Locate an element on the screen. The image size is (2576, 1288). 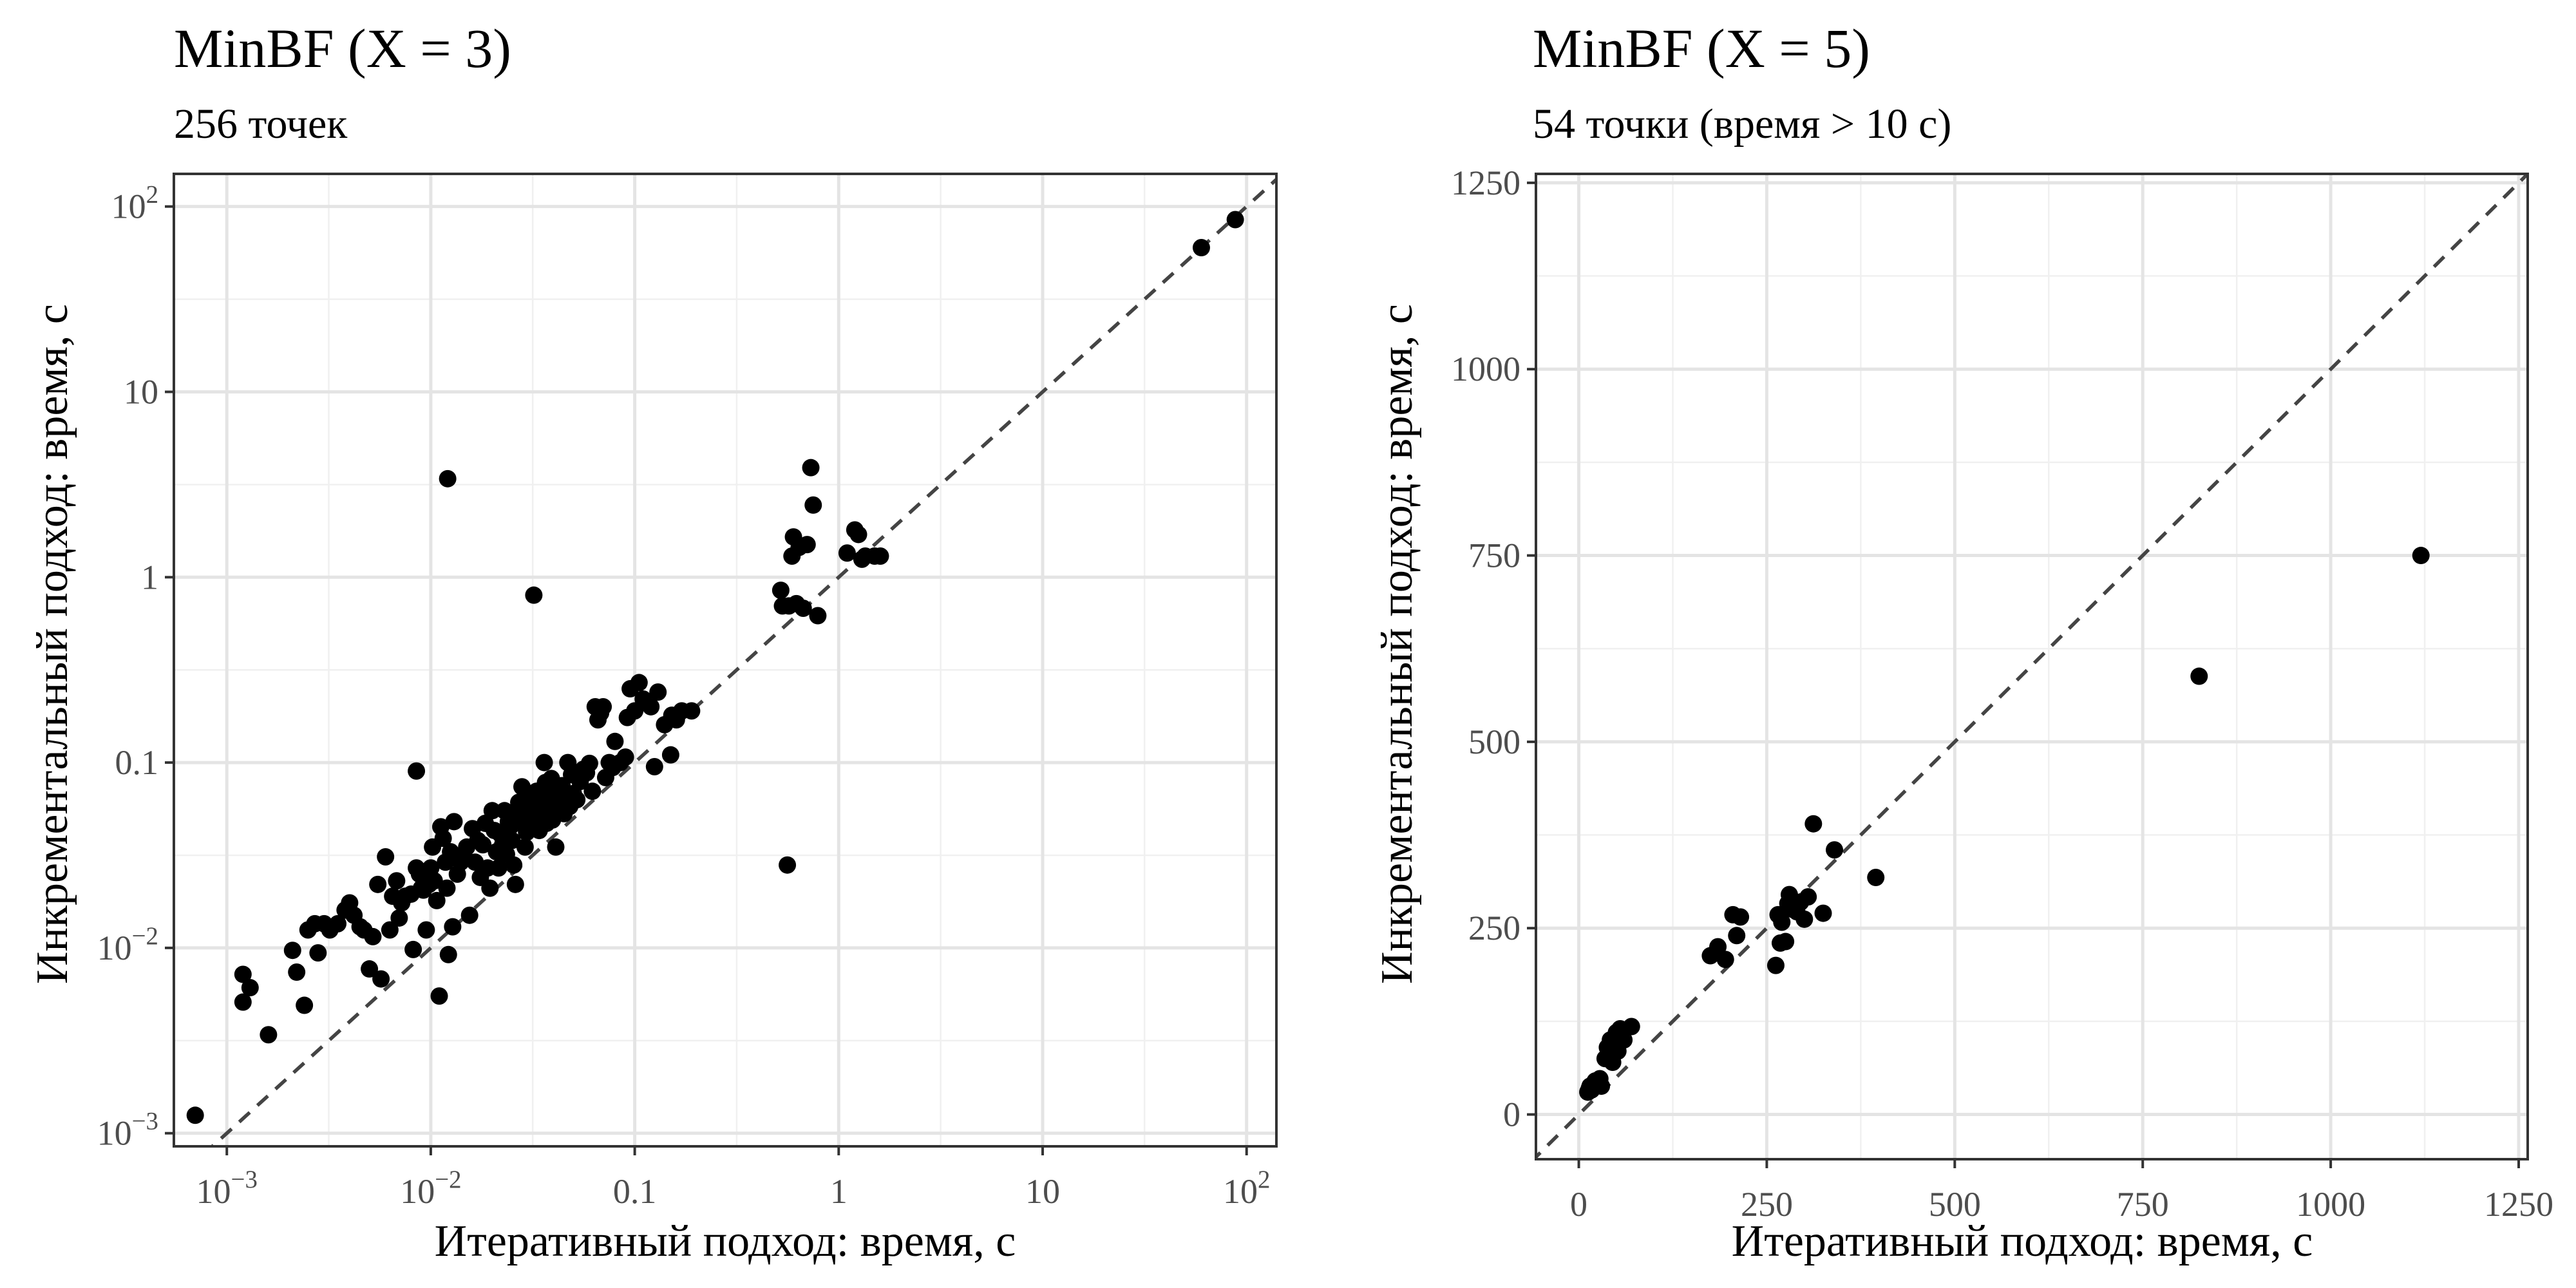
x-tick-label: 10⁻² is located at coordinates (431, 1189).